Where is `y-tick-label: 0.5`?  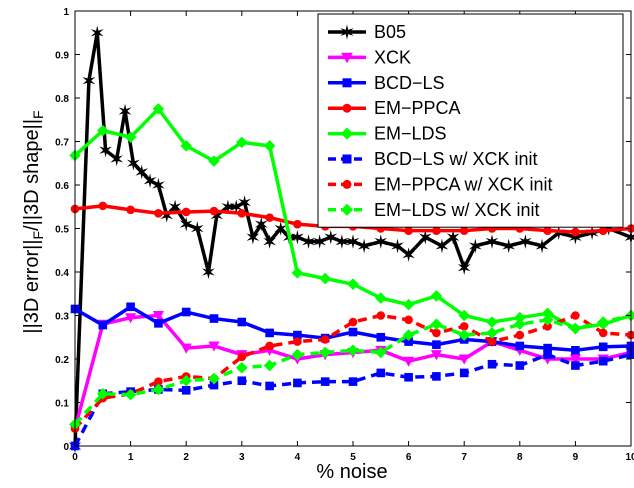
y-tick-label: 0.5 is located at coordinates (62, 230).